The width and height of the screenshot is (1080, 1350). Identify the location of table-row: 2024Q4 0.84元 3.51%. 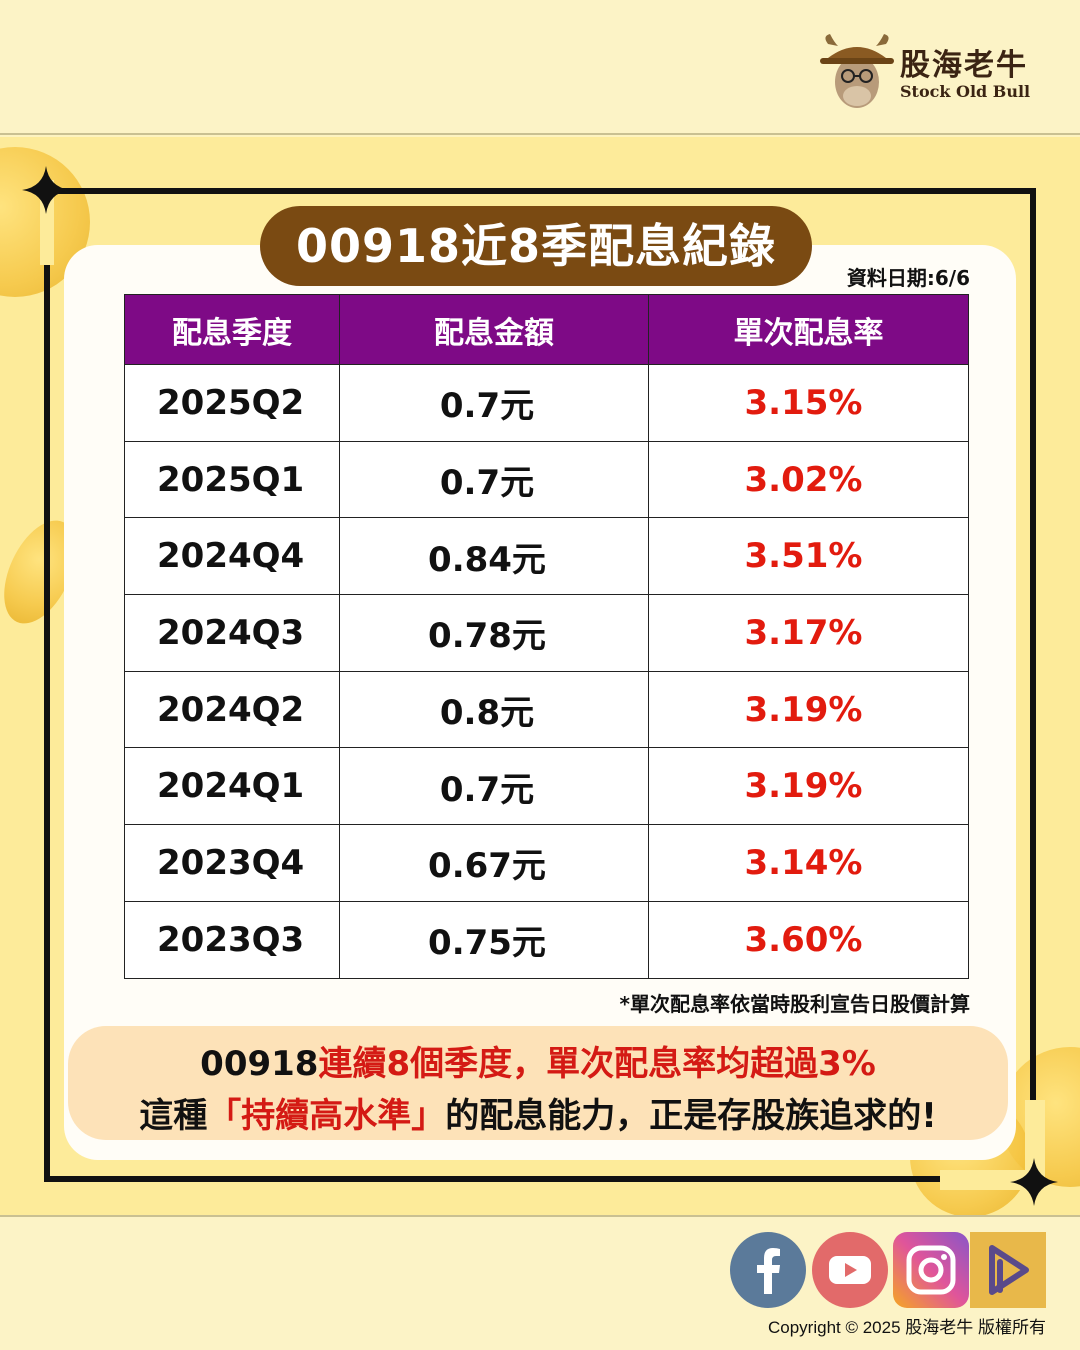
(546, 556).